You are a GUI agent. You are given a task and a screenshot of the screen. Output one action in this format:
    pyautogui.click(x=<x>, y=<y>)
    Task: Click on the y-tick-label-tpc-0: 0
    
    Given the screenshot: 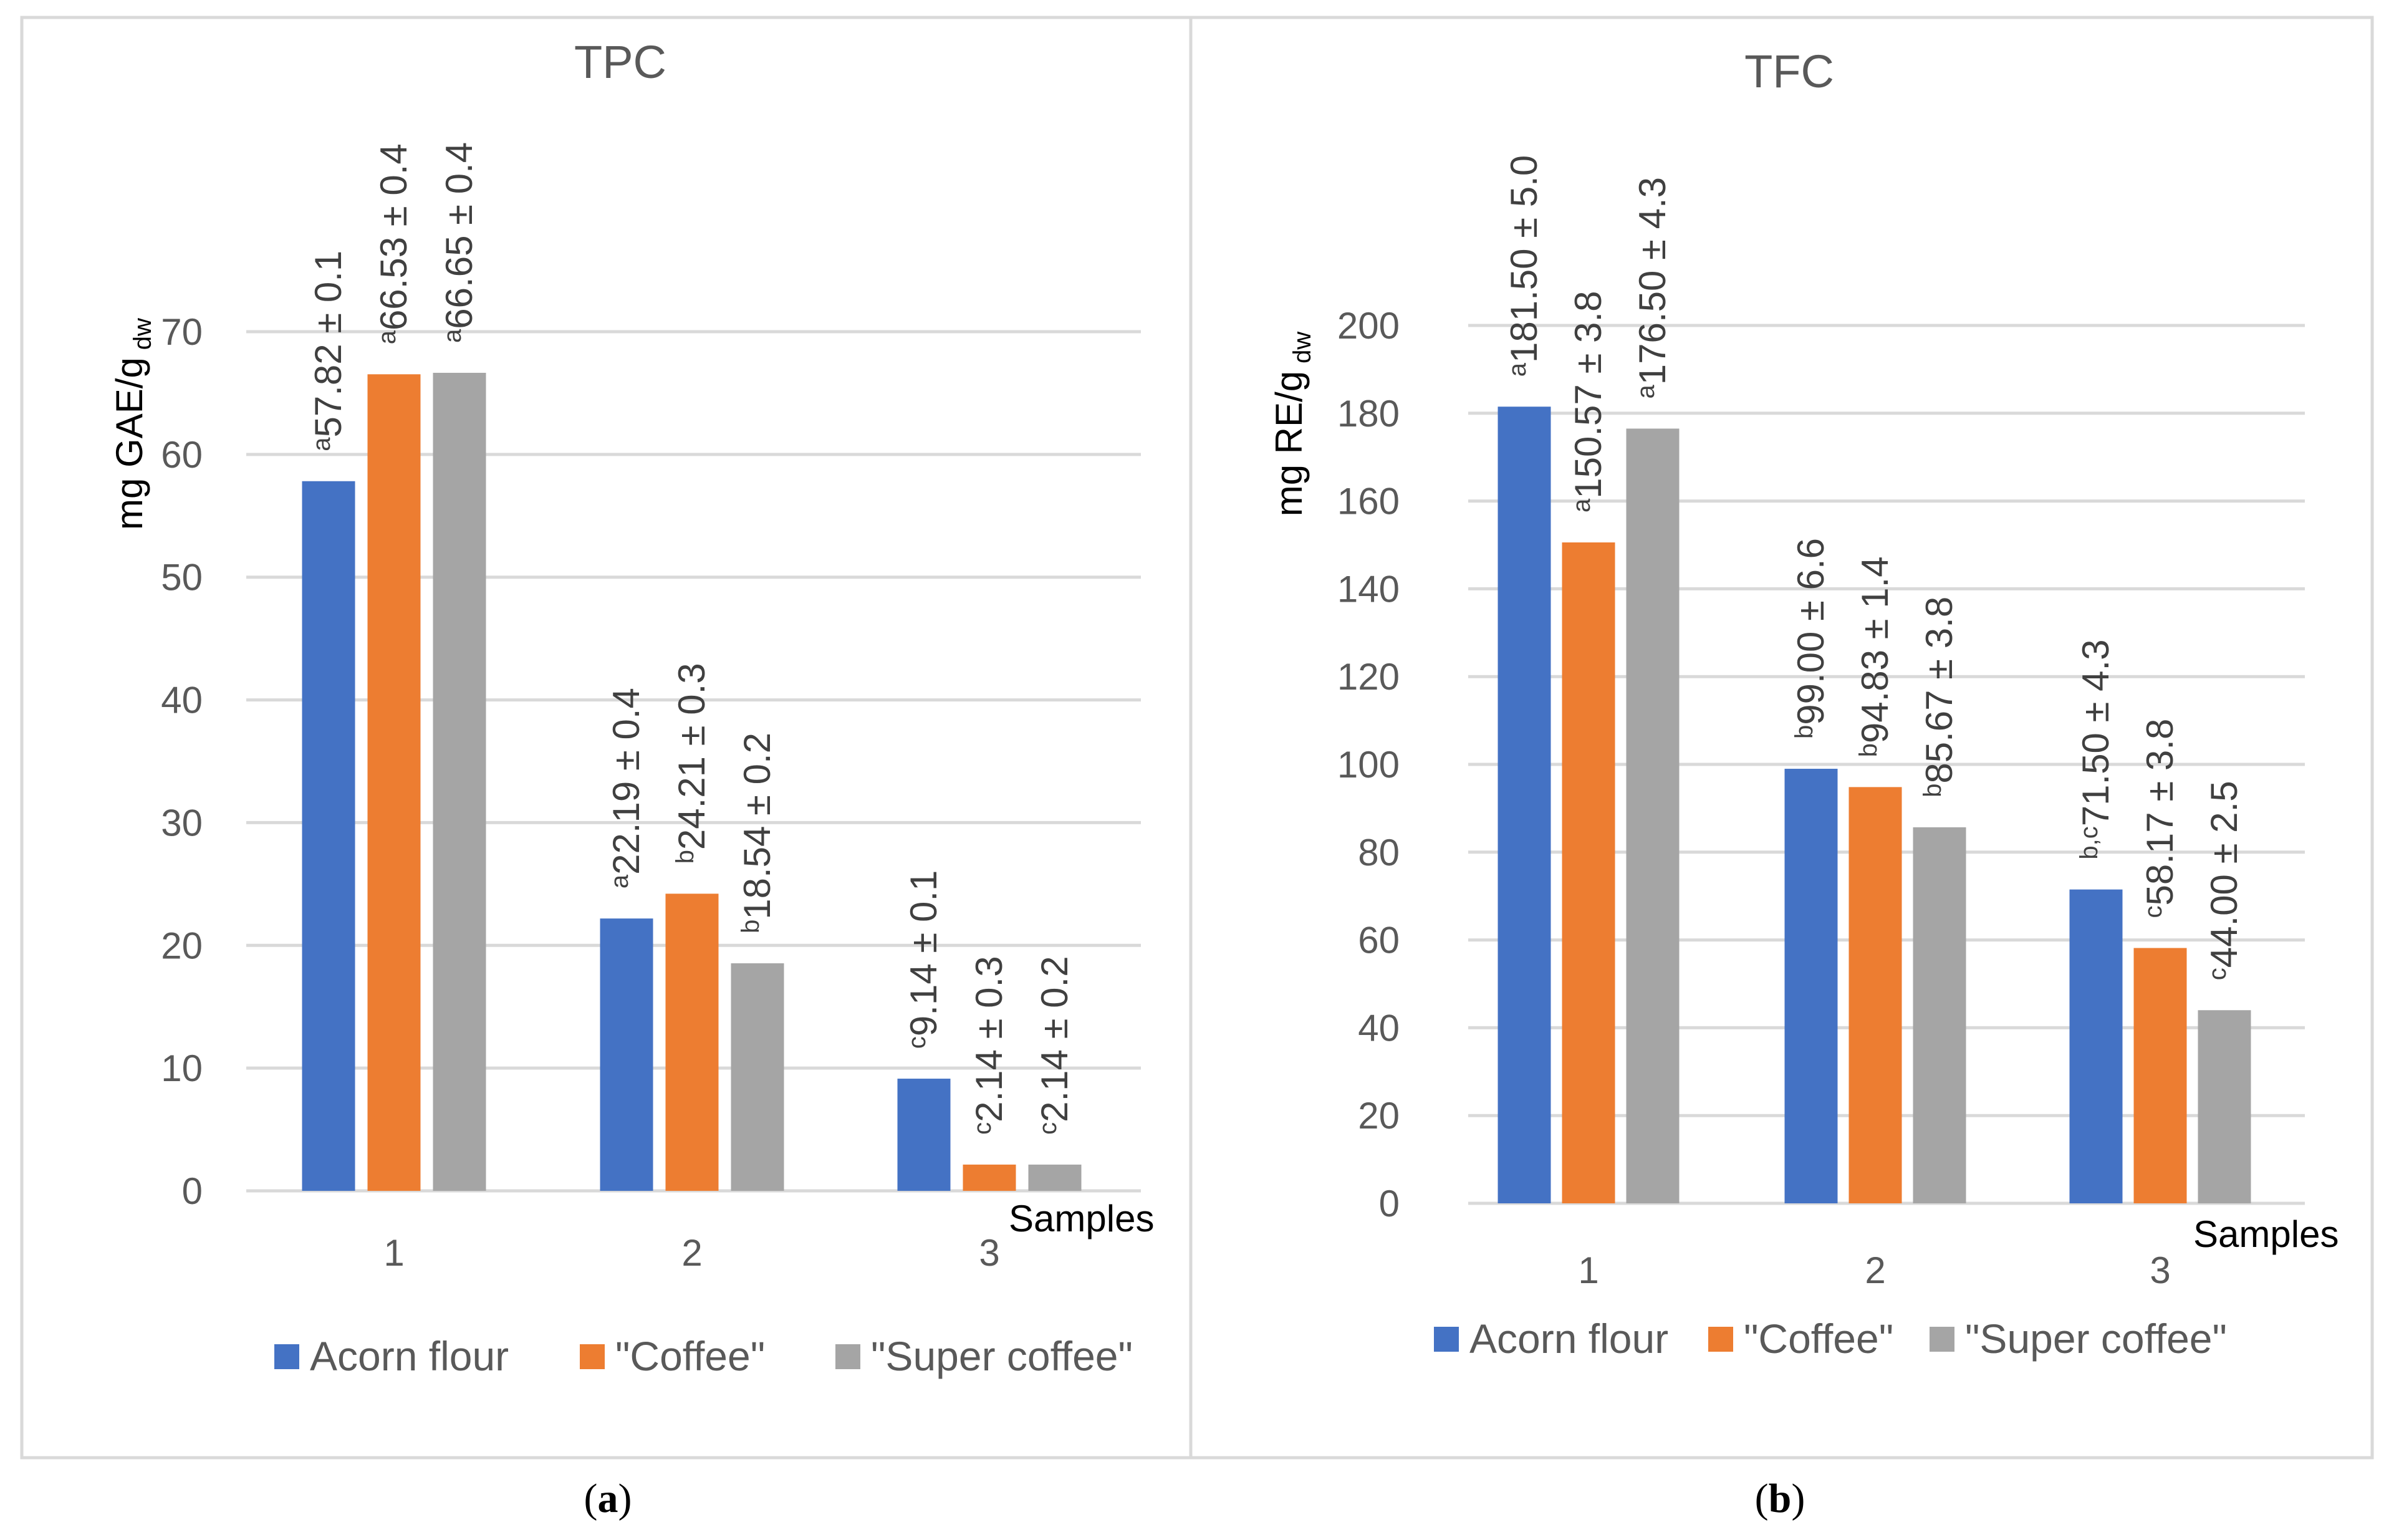 What is the action you would take?
    pyautogui.click(x=192, y=1191)
    